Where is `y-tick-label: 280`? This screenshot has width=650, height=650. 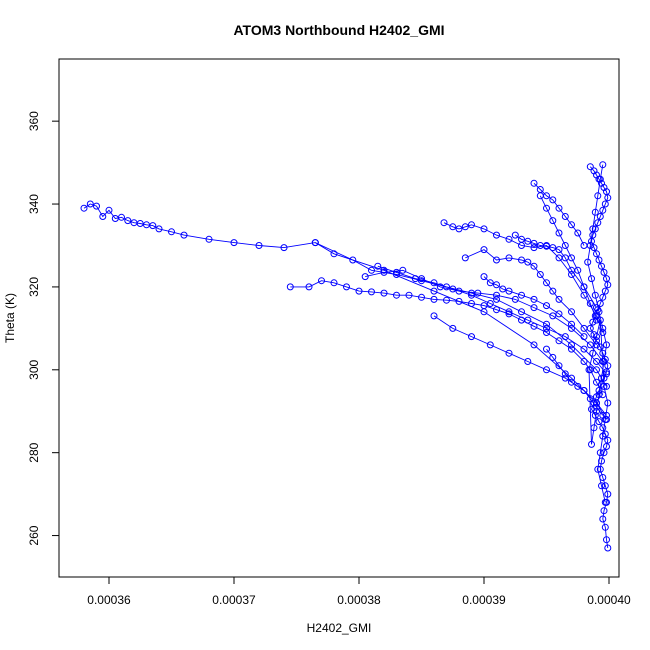
y-tick-label: 280 is located at coordinates (34, 452).